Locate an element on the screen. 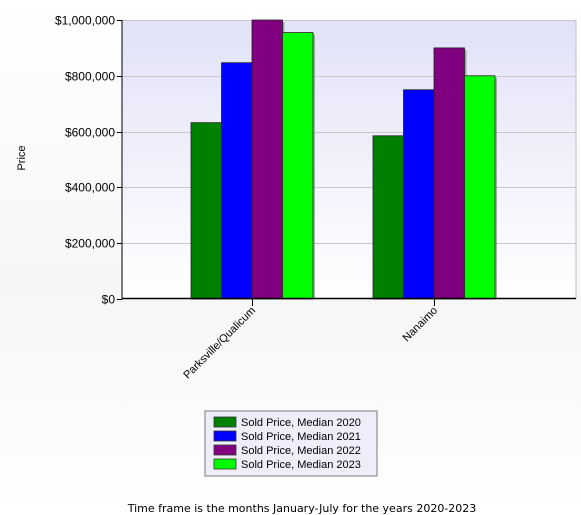 The height and width of the screenshot is (515, 581). legend-entry: Sold Price, Median 2023 is located at coordinates (301, 465).